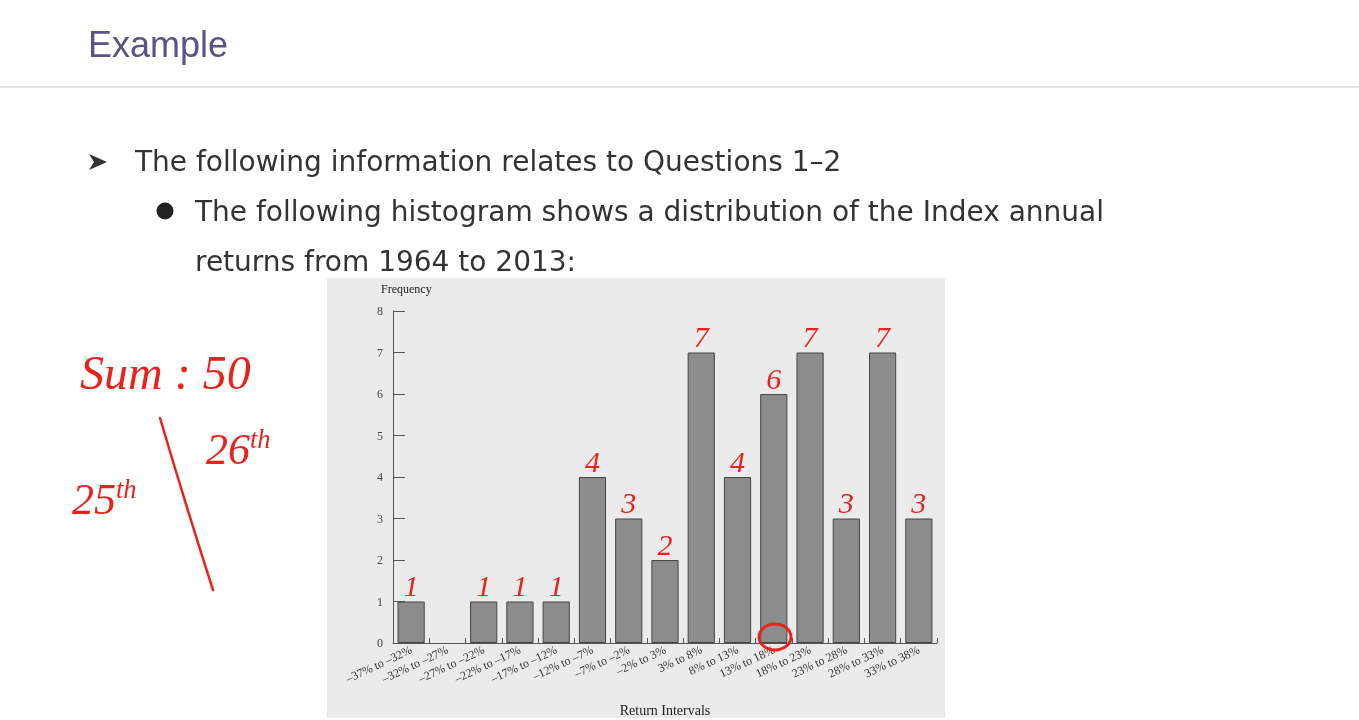 This screenshot has width=1359, height=720. Describe the element at coordinates (380, 435) in the screenshot. I see `y-tick-label: 5` at that location.